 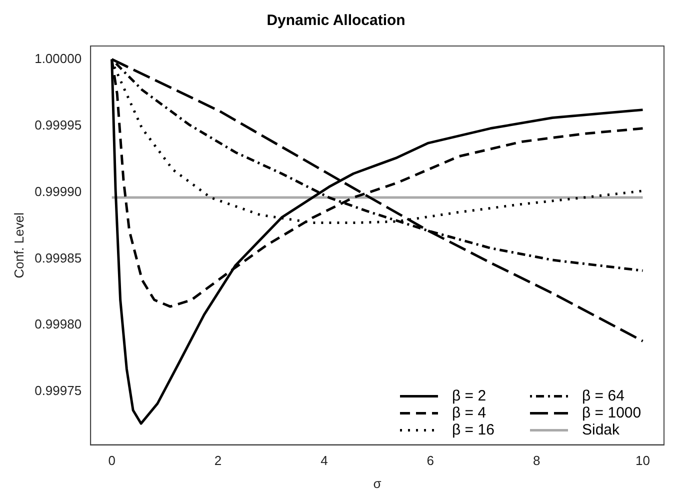 I want to click on legend-label: β = 4, so click(x=469, y=413).